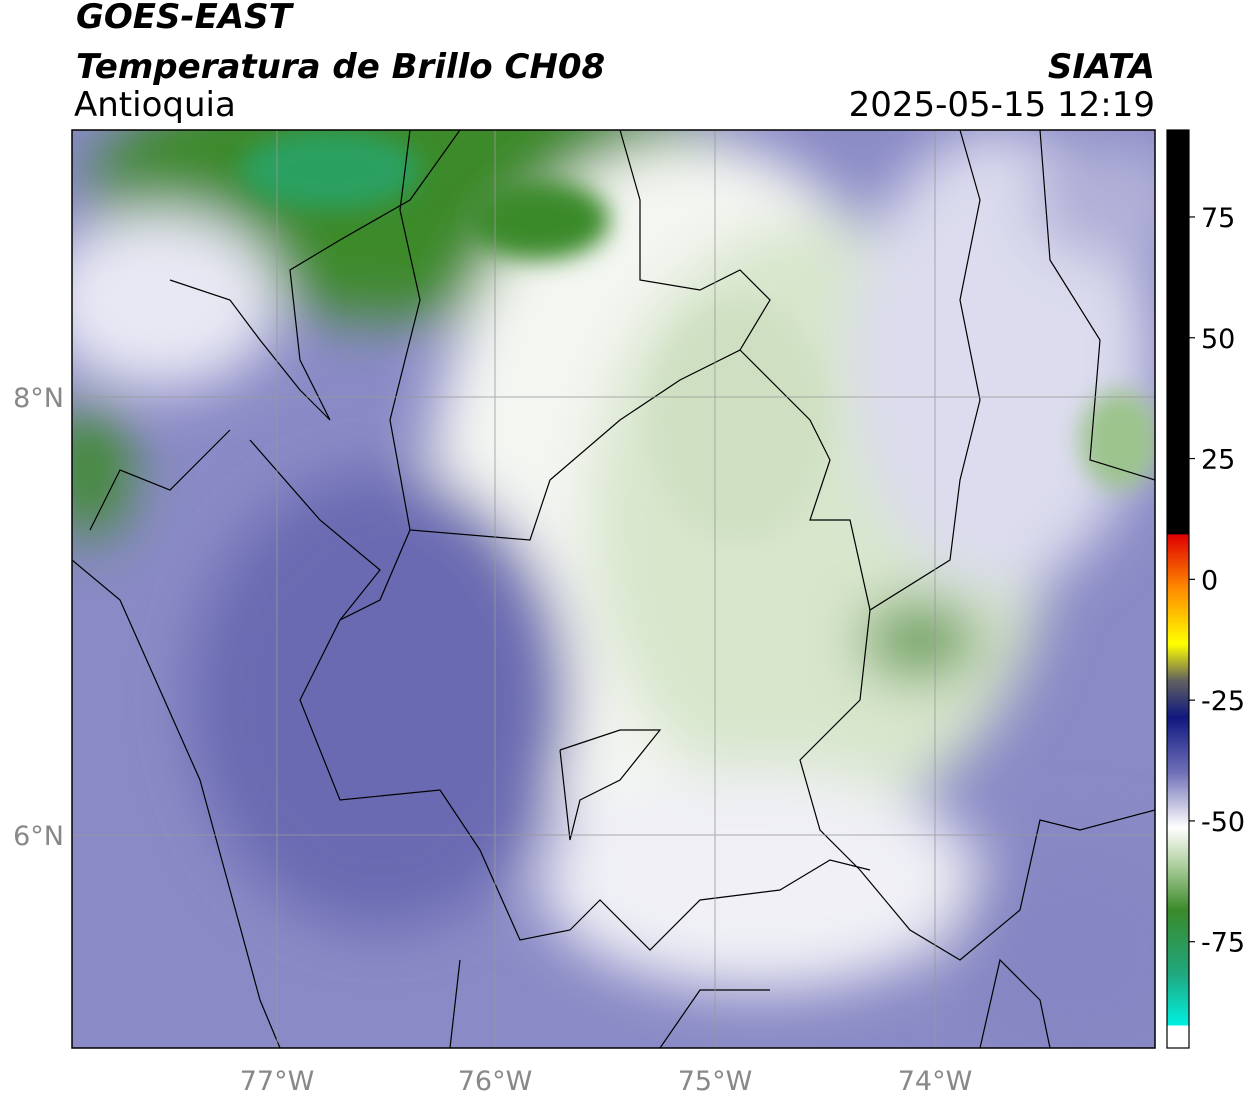 This screenshot has width=1252, height=1103. What do you see at coordinates (1218, 218) in the screenshot?
I see `colorbar-tick-label: 75` at bounding box center [1218, 218].